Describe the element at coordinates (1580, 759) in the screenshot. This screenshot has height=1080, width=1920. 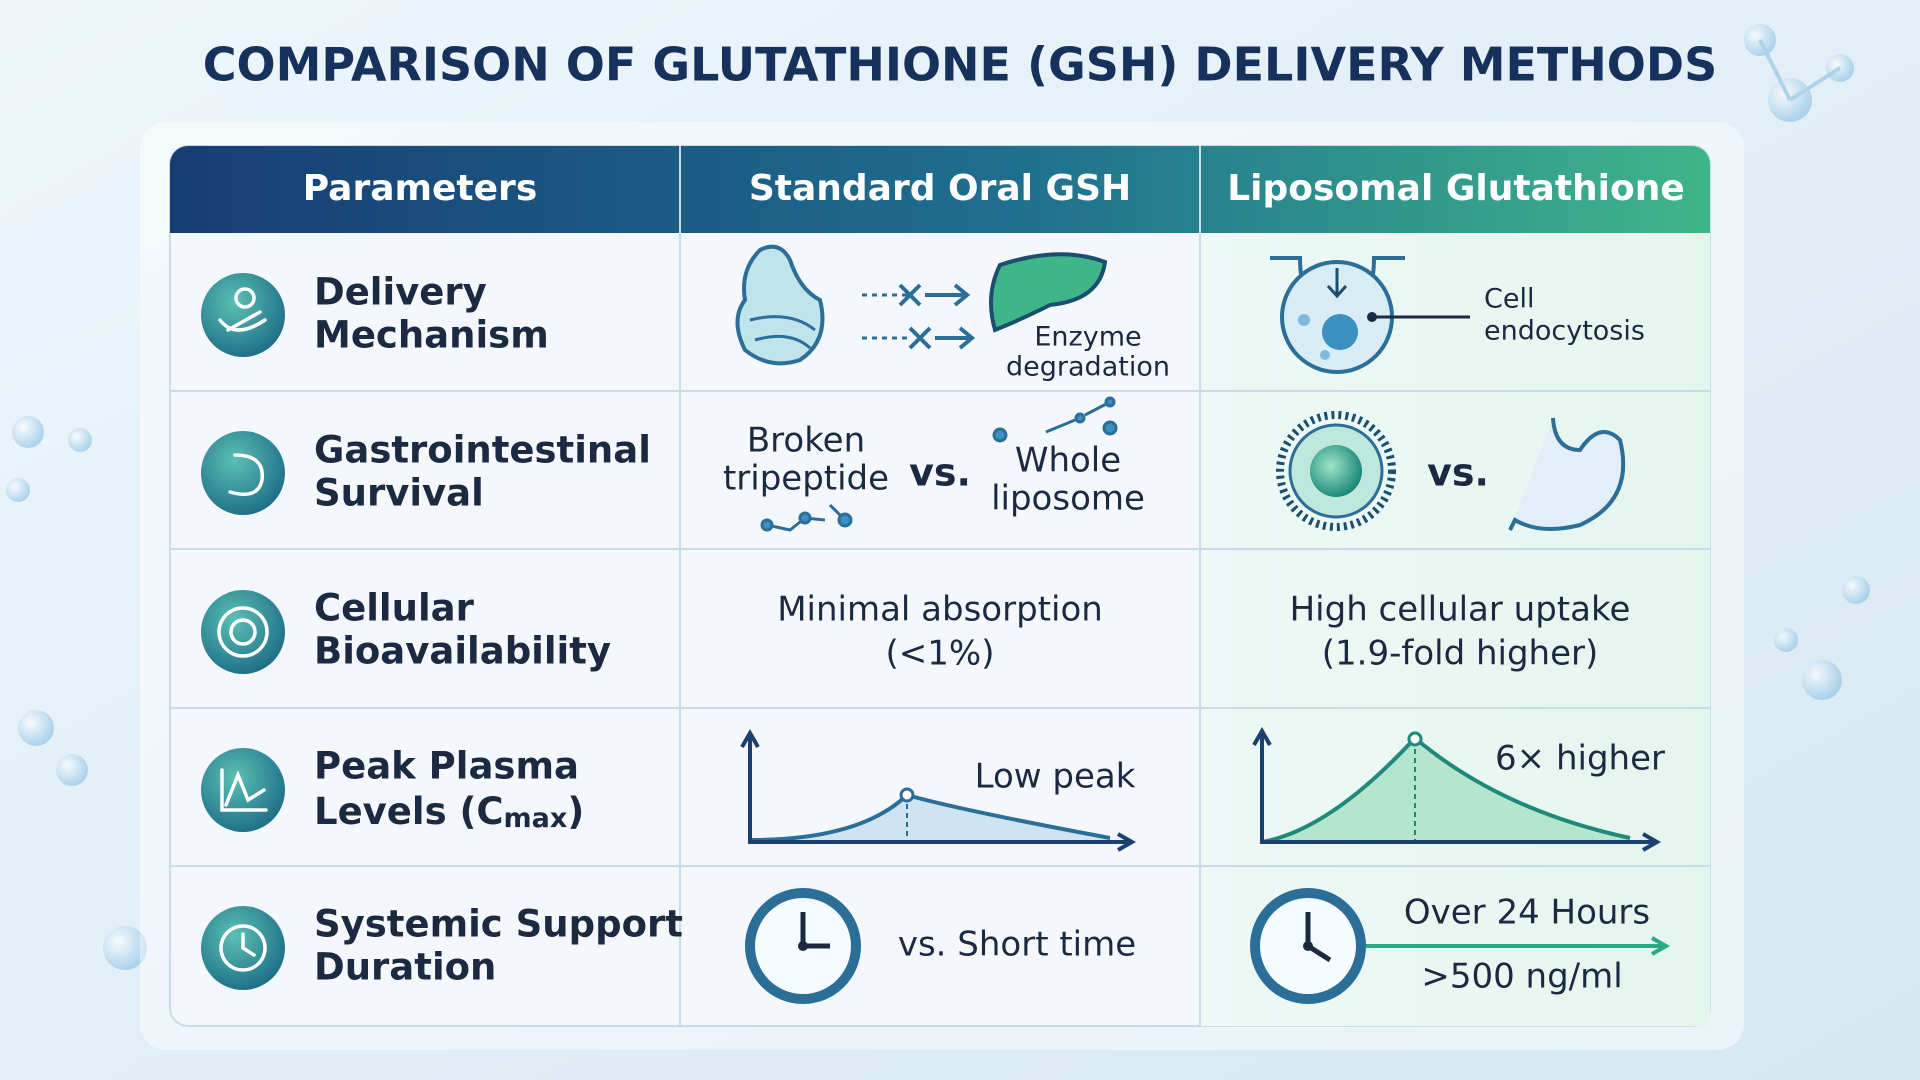
I see `cell-text: 6× higher` at that location.